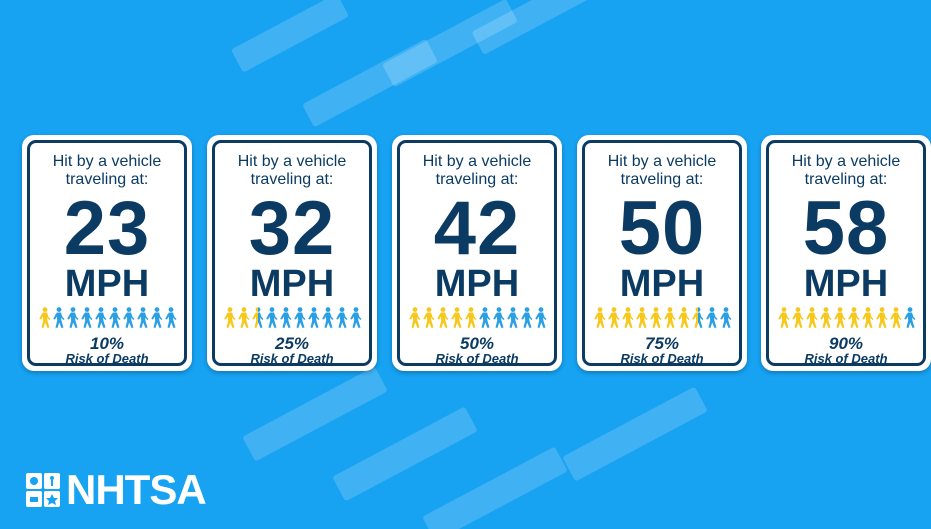 The height and width of the screenshot is (529, 931). What do you see at coordinates (292, 343) in the screenshot?
I see `risk-percent: 25%` at bounding box center [292, 343].